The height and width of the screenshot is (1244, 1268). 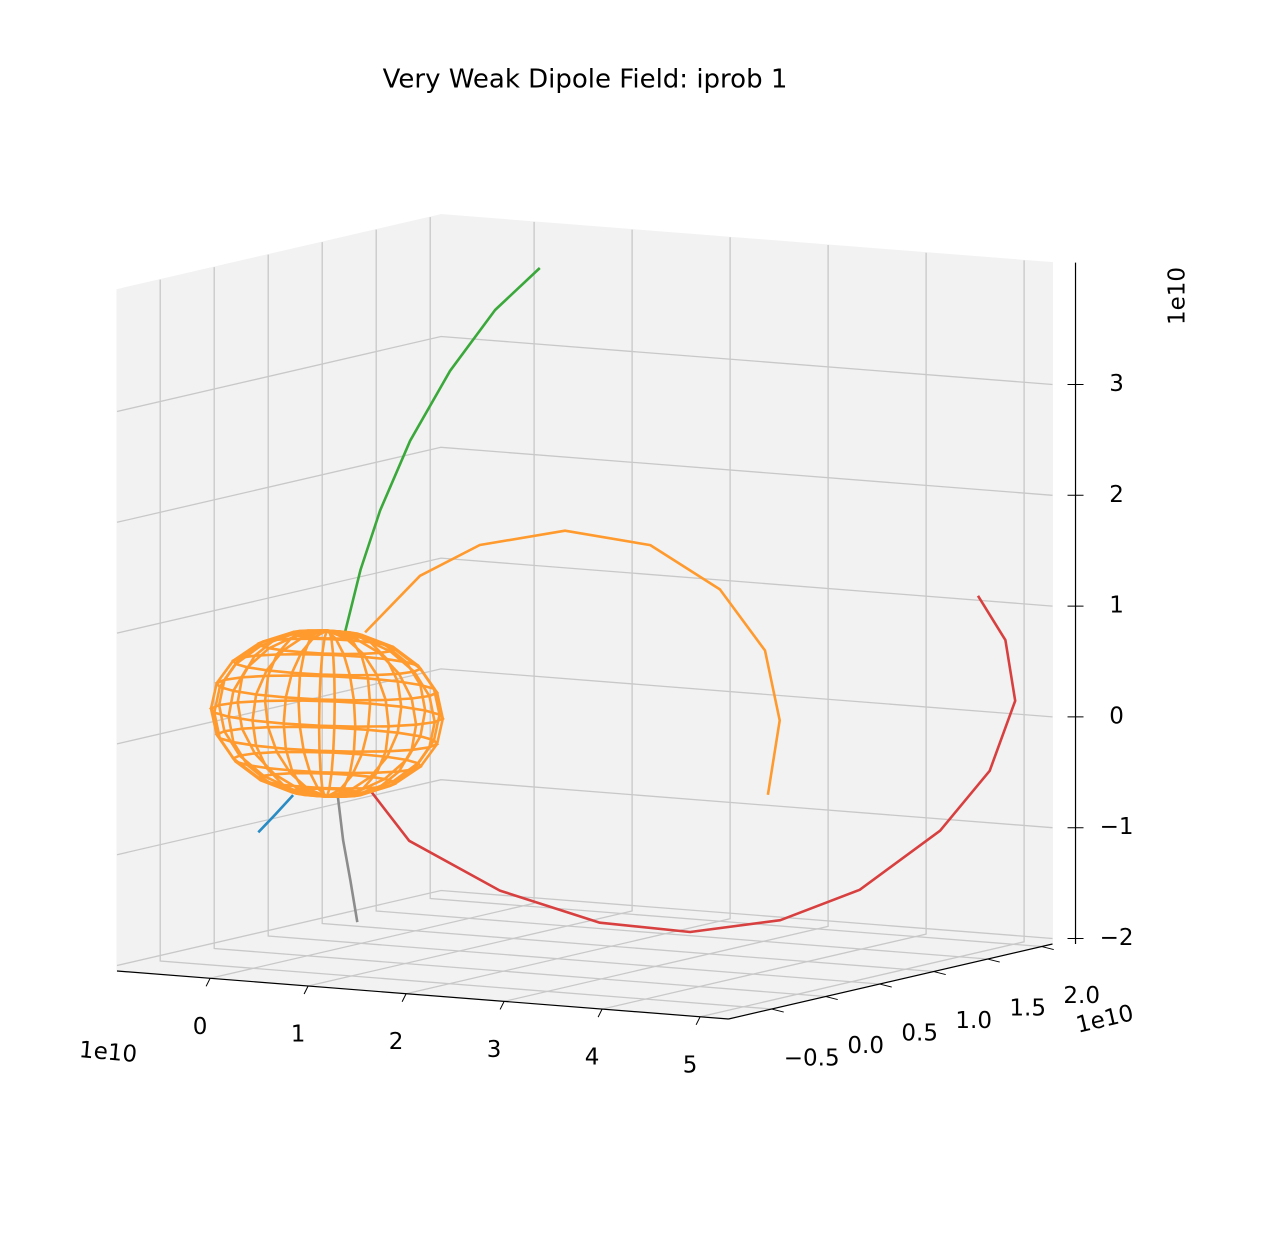 I want to click on y-tick-label: 0.0, so click(x=865, y=1046).